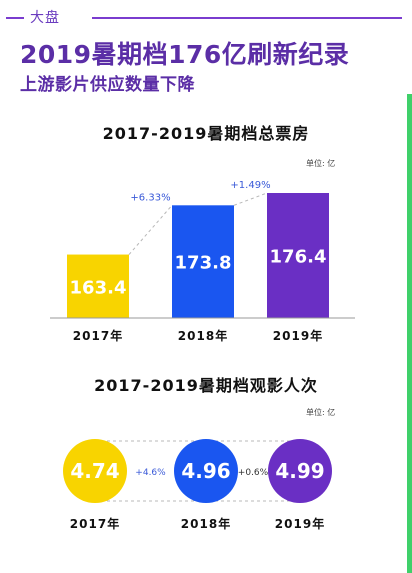  Describe the element at coordinates (321, 163) in the screenshot. I see `bar-chart-unit: 单位: 亿` at that location.